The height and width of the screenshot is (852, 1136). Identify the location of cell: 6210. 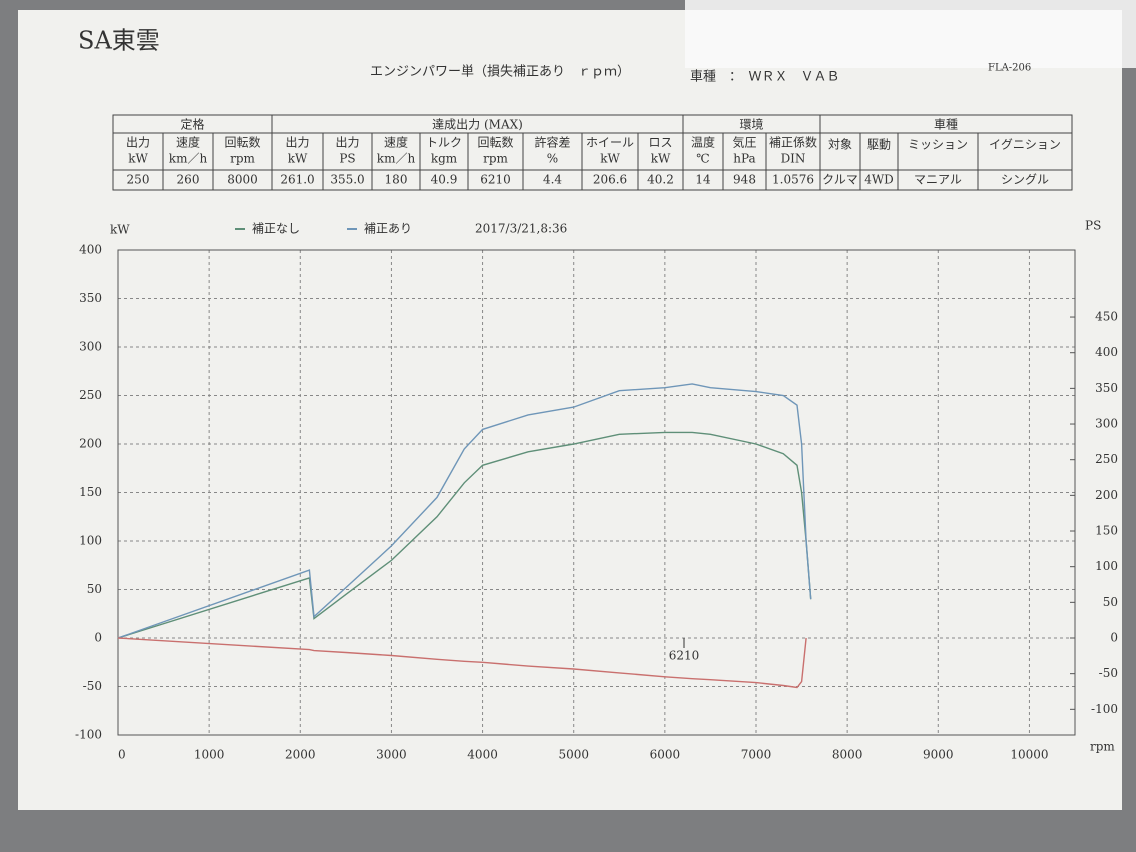
(495, 180).